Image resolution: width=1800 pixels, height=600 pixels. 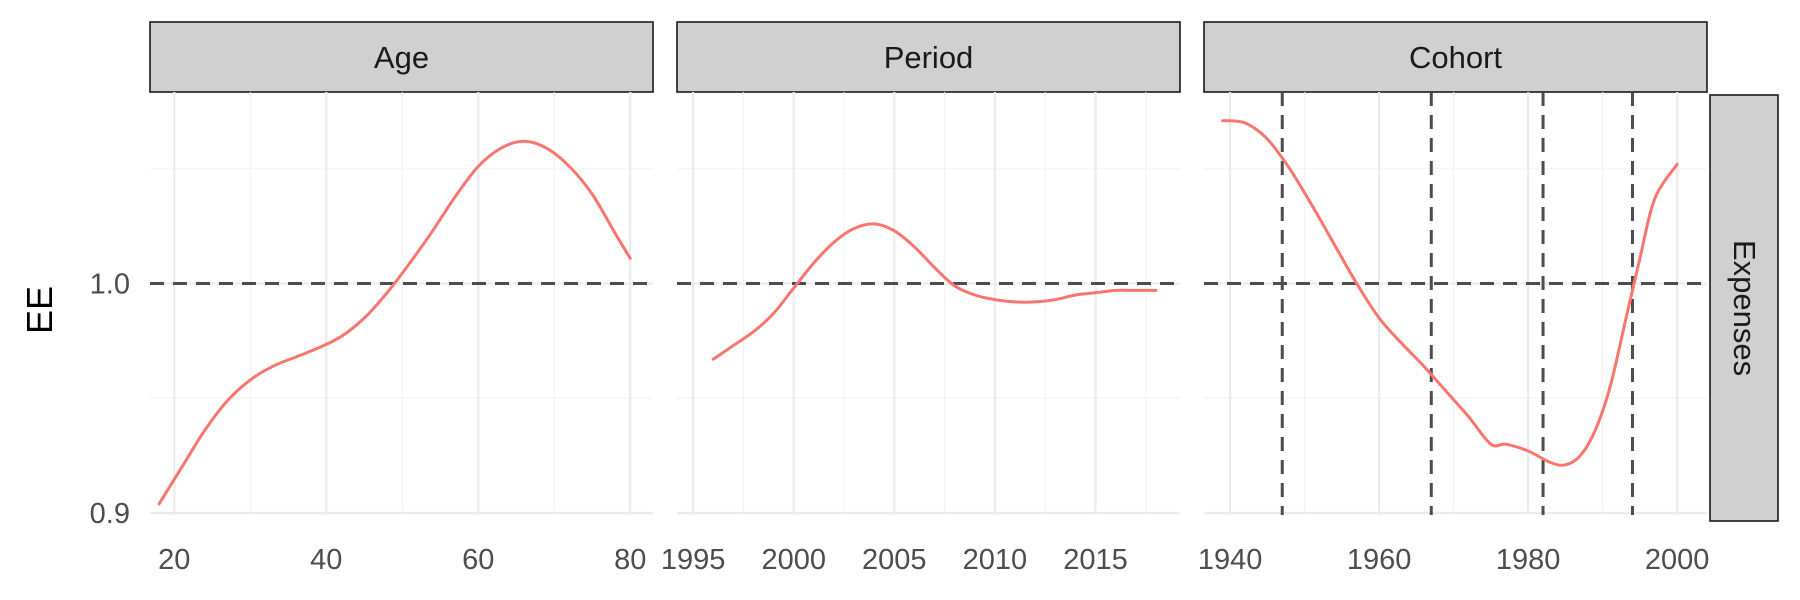 I want to click on x-tick-label: 2015, so click(x=1095, y=560).